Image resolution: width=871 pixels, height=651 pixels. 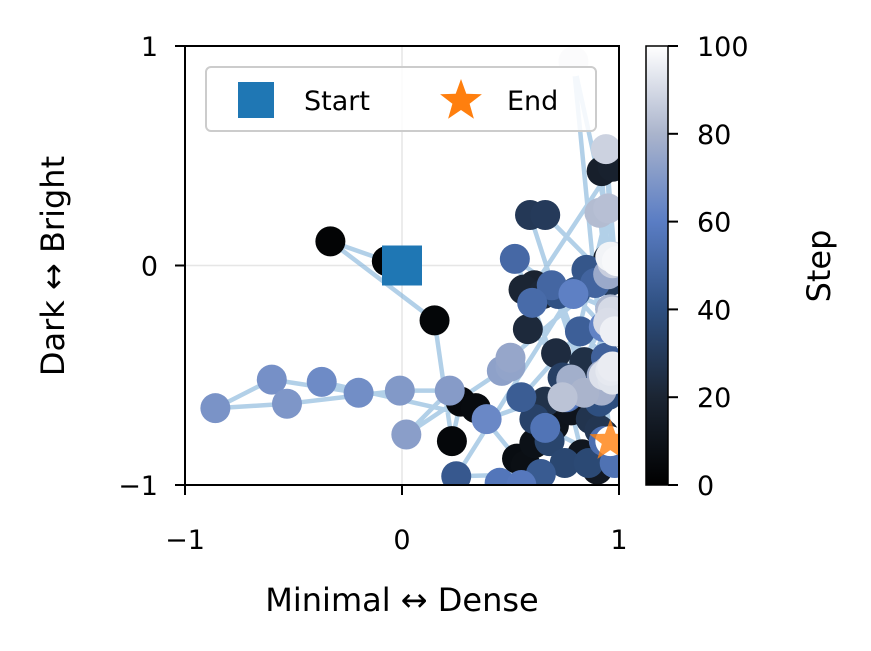 What do you see at coordinates (714, 135) in the screenshot?
I see `colorbar-tick-label: 80` at bounding box center [714, 135].